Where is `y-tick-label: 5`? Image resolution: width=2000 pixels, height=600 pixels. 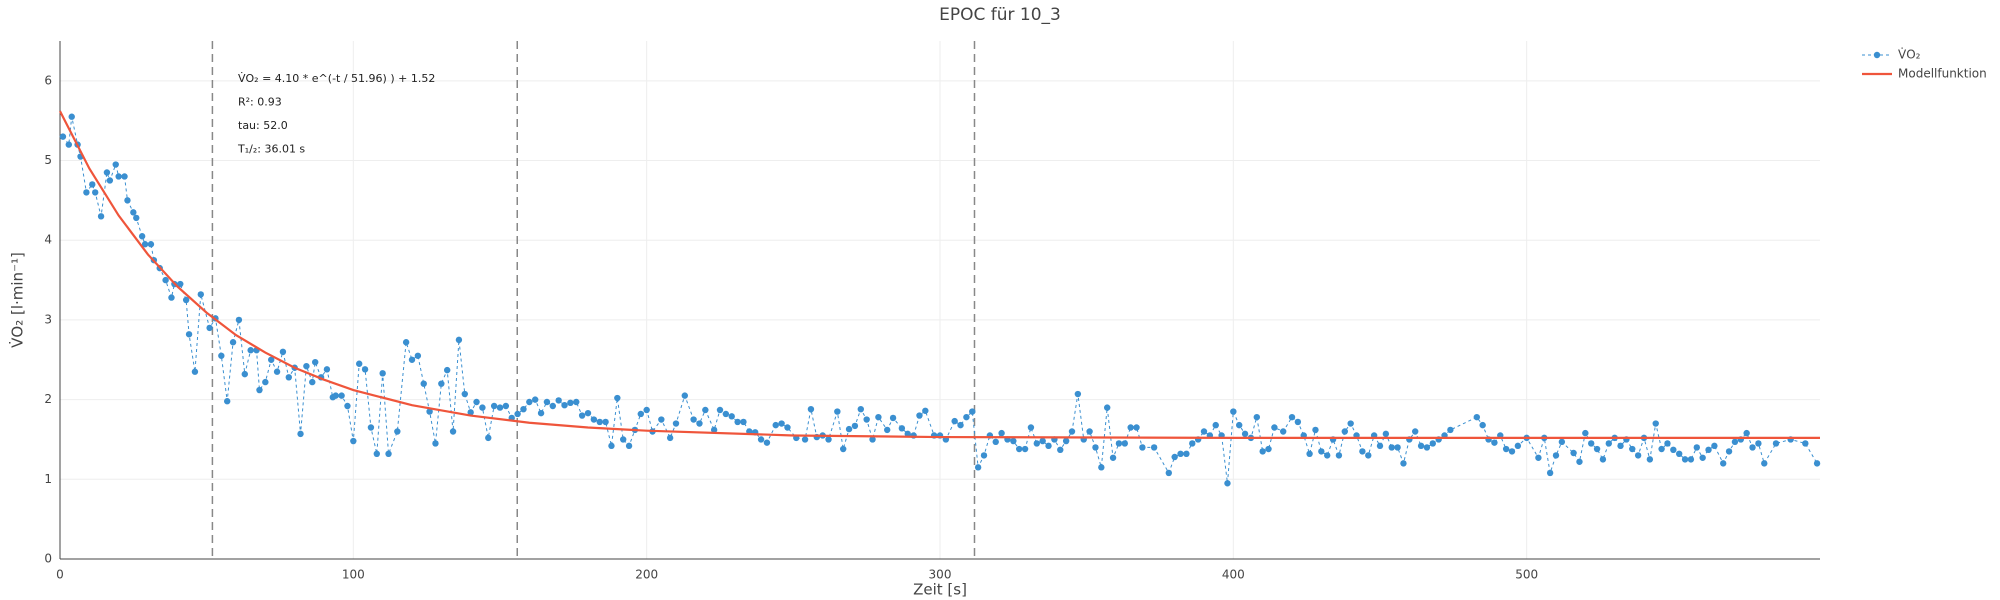 y-tick-label: 5 is located at coordinates (48, 160).